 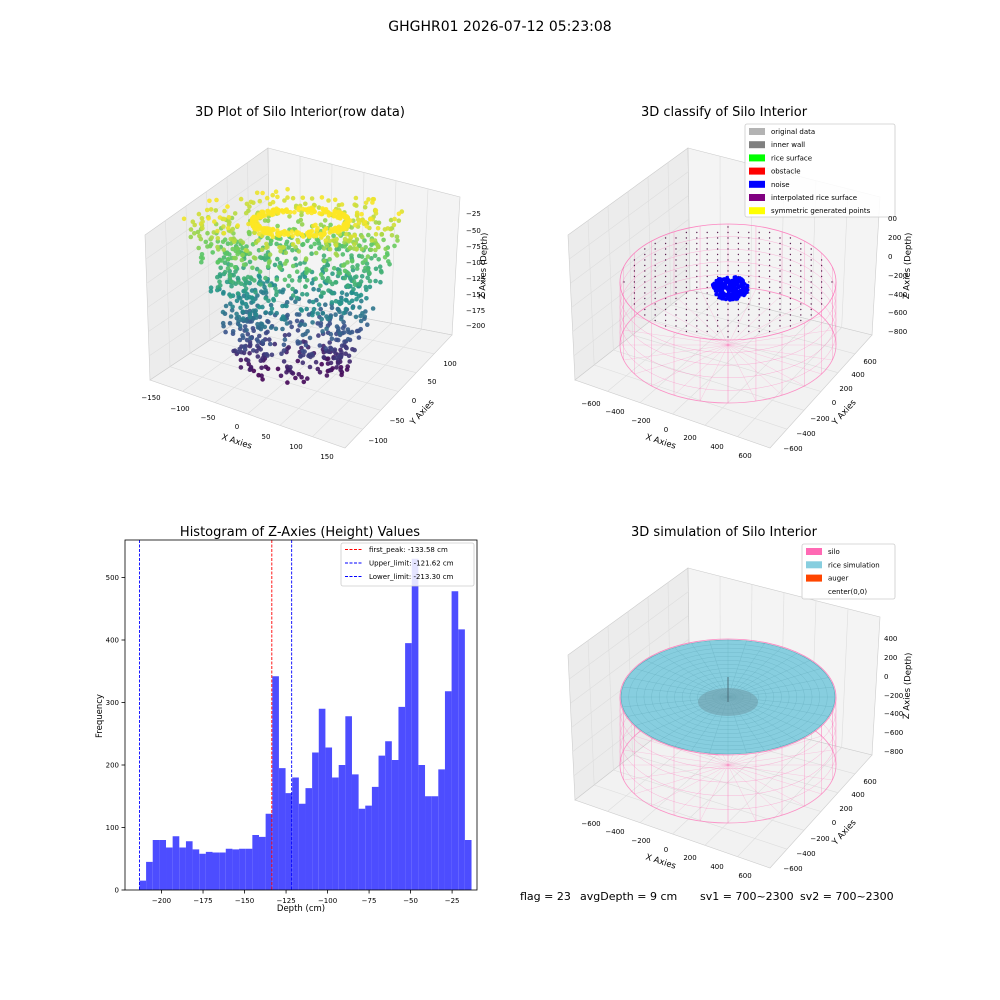 I want to click on panel1-scatter-points, so click(x=293, y=286).